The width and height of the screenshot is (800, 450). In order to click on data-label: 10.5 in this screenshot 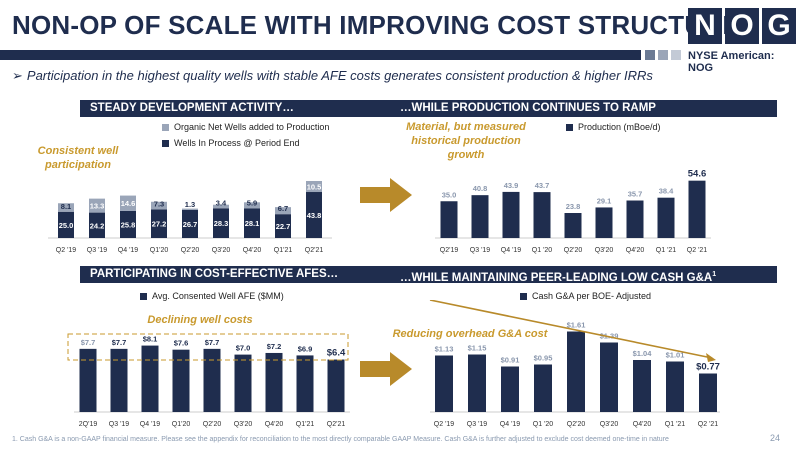, I will do `click(314, 186)`.